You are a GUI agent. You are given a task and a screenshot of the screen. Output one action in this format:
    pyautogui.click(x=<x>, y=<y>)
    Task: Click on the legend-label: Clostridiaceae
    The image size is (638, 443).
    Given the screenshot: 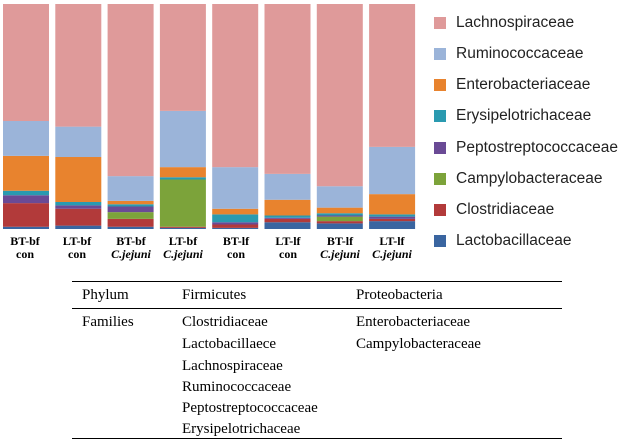 What is the action you would take?
    pyautogui.click(x=505, y=209)
    